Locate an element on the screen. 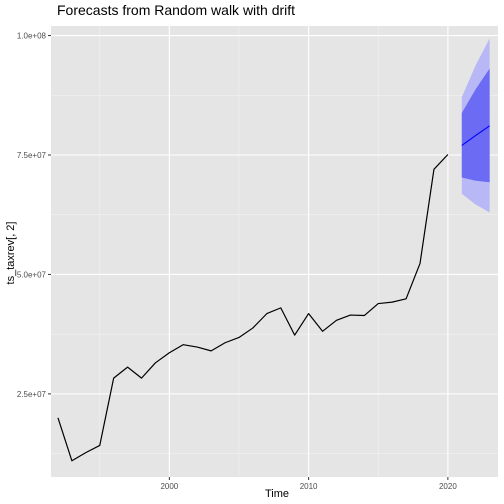 The width and height of the screenshot is (504, 504). y-tick-label: 5.0e+07 is located at coordinates (32, 274).